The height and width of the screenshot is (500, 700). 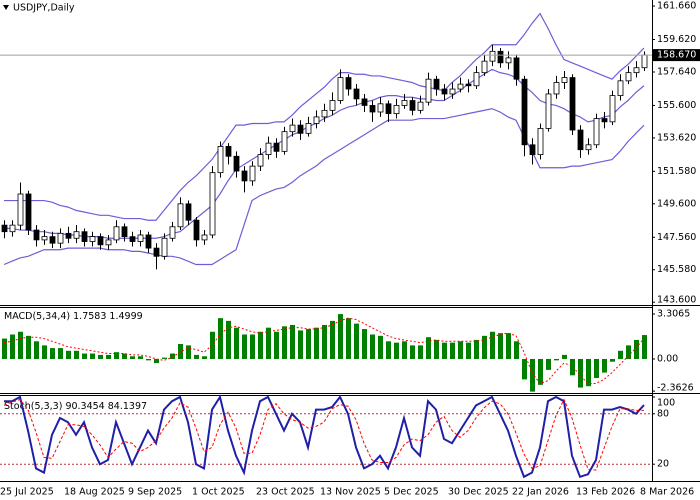 I want to click on y-tick-label: 145.580, so click(x=676, y=269).